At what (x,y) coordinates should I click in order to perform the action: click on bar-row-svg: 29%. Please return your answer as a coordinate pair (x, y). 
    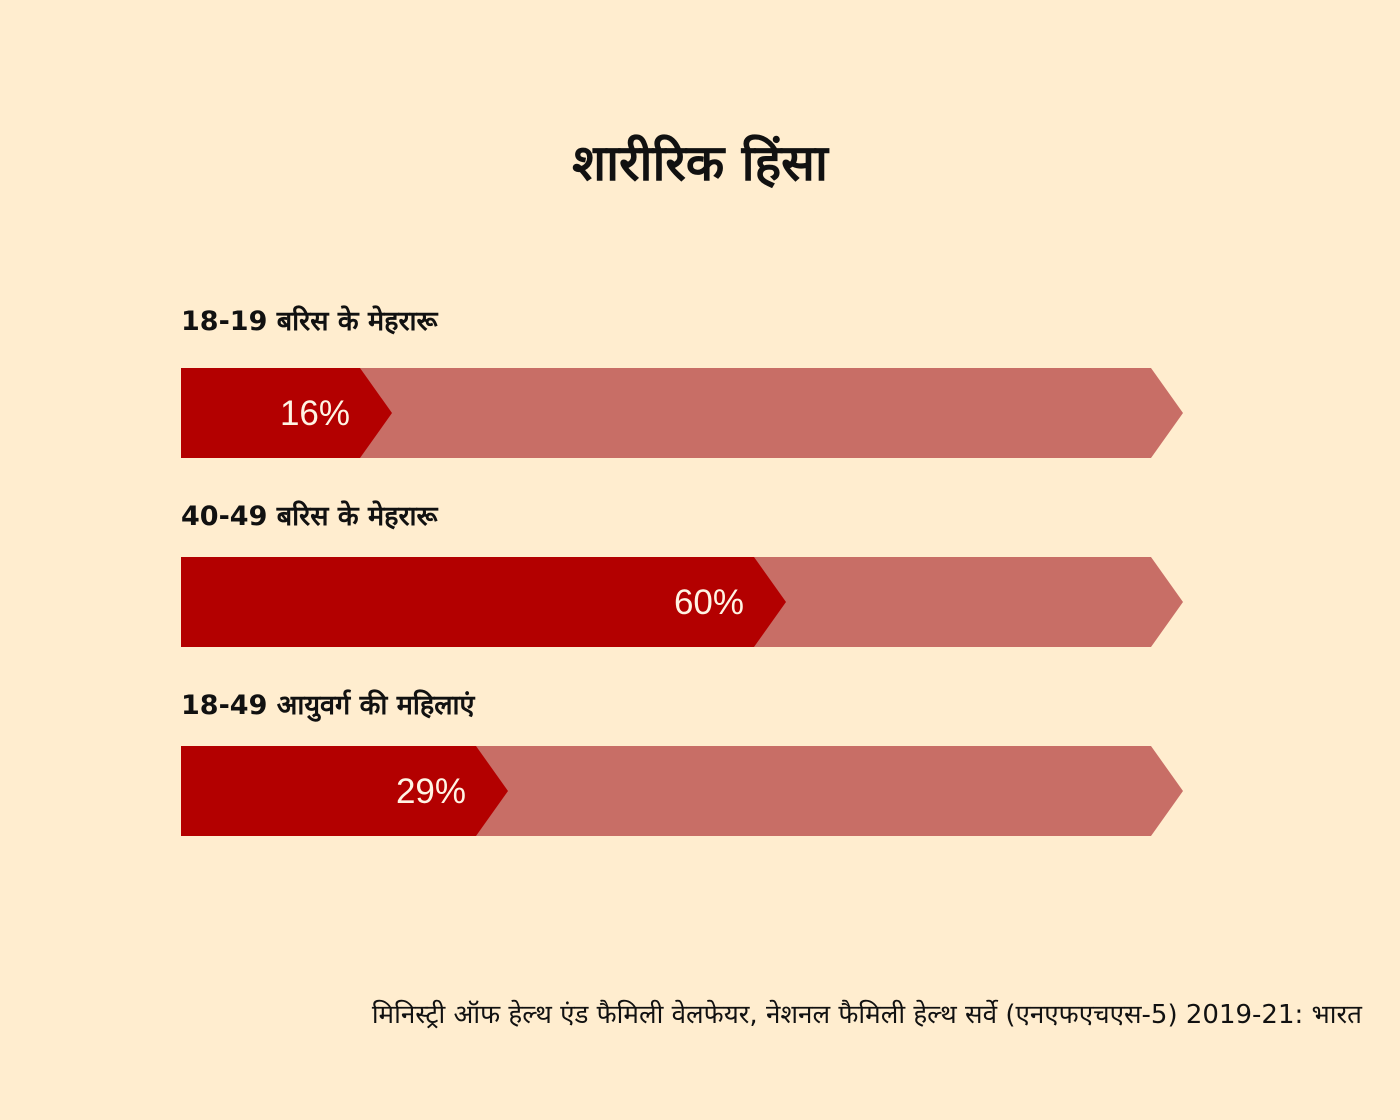
    Looking at the image, I should click on (682, 791).